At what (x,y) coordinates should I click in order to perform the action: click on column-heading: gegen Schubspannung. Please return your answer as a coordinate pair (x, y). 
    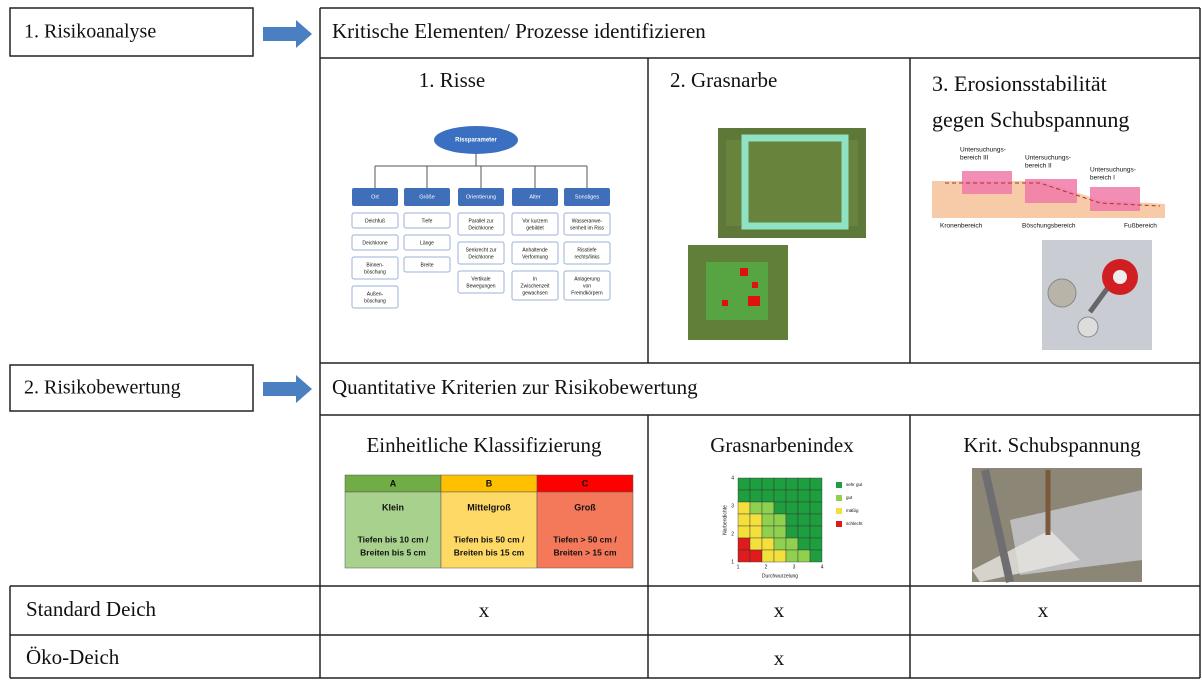
    Looking at the image, I should click on (1030, 119).